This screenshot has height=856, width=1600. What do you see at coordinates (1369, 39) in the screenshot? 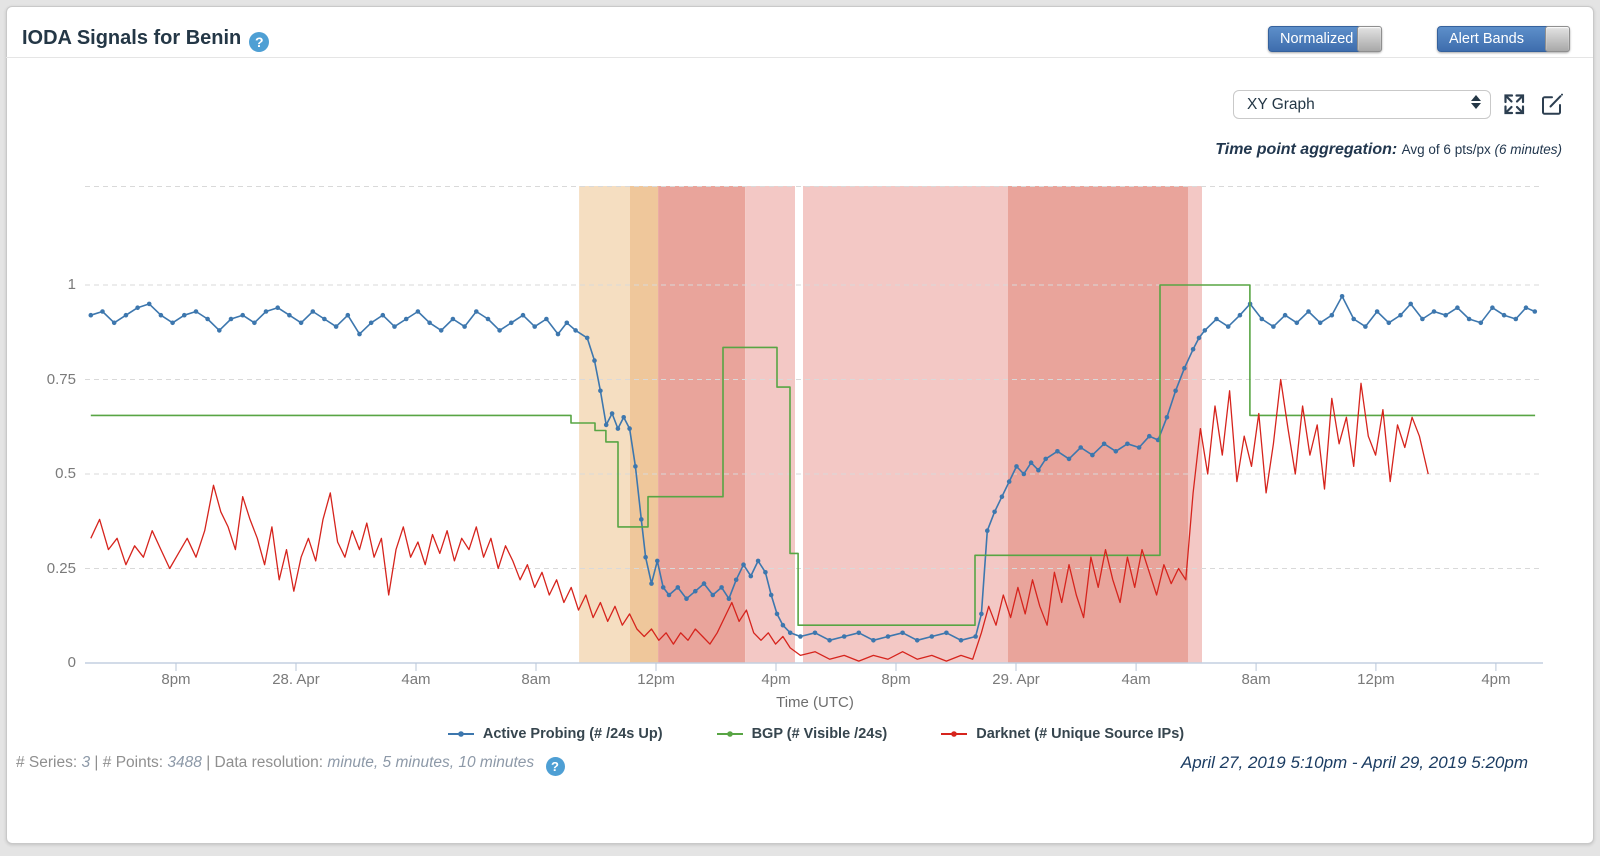
I see `normalized-toggle-knob` at bounding box center [1369, 39].